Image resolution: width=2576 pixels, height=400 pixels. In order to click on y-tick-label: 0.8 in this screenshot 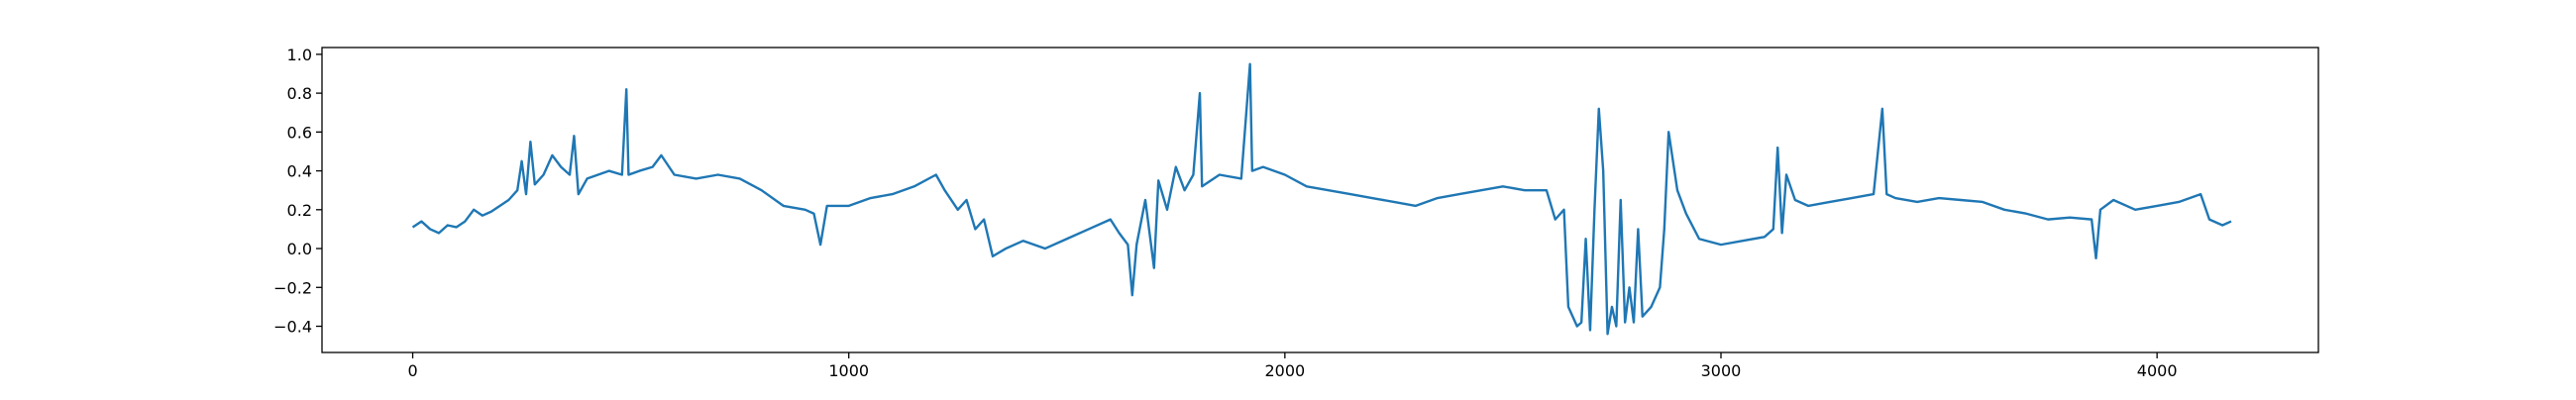, I will do `click(299, 93)`.